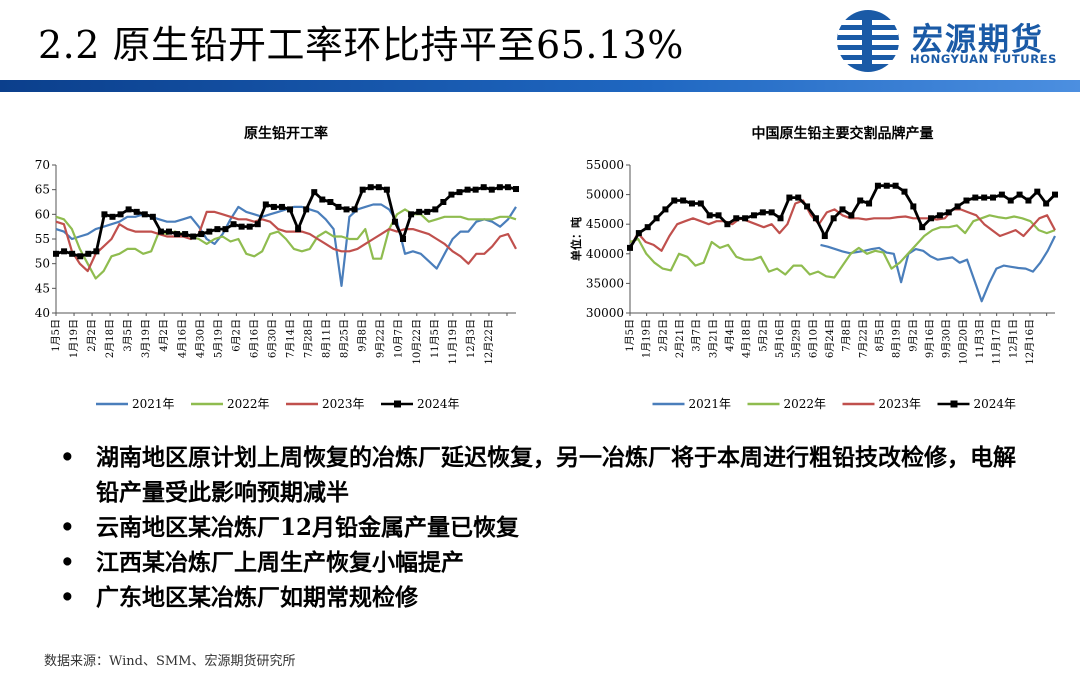  Describe the element at coordinates (42, 190) in the screenshot. I see `y-tick-label: 65` at that location.